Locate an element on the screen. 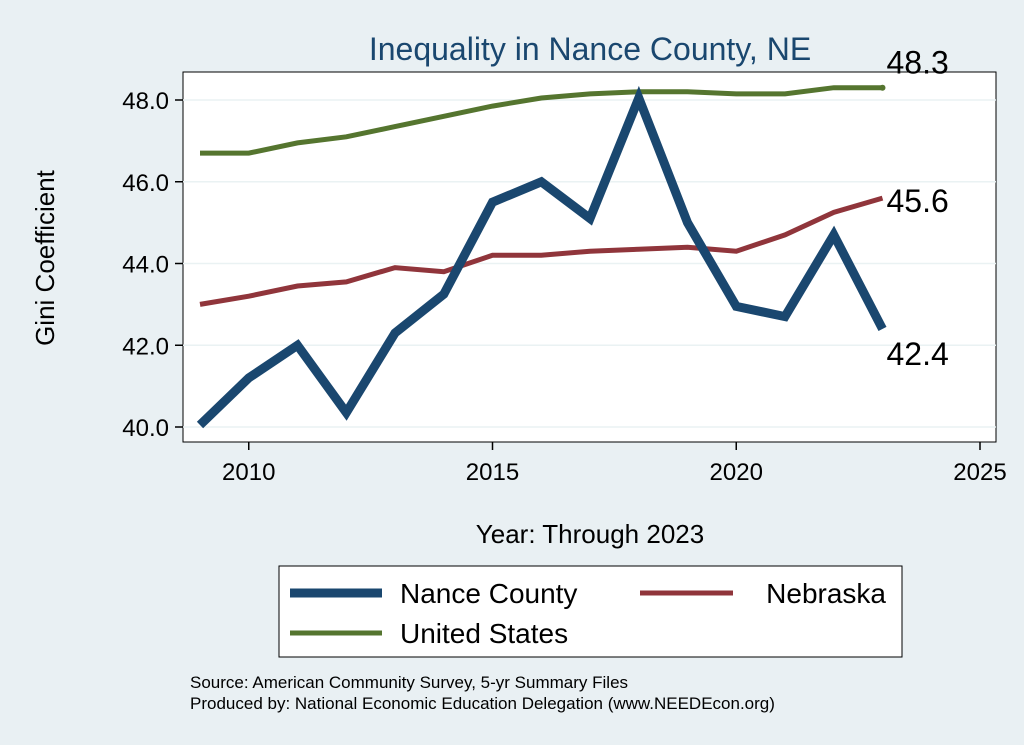 This screenshot has height=745, width=1024. y-tick-label-2: 44.0 is located at coordinates (145, 265).